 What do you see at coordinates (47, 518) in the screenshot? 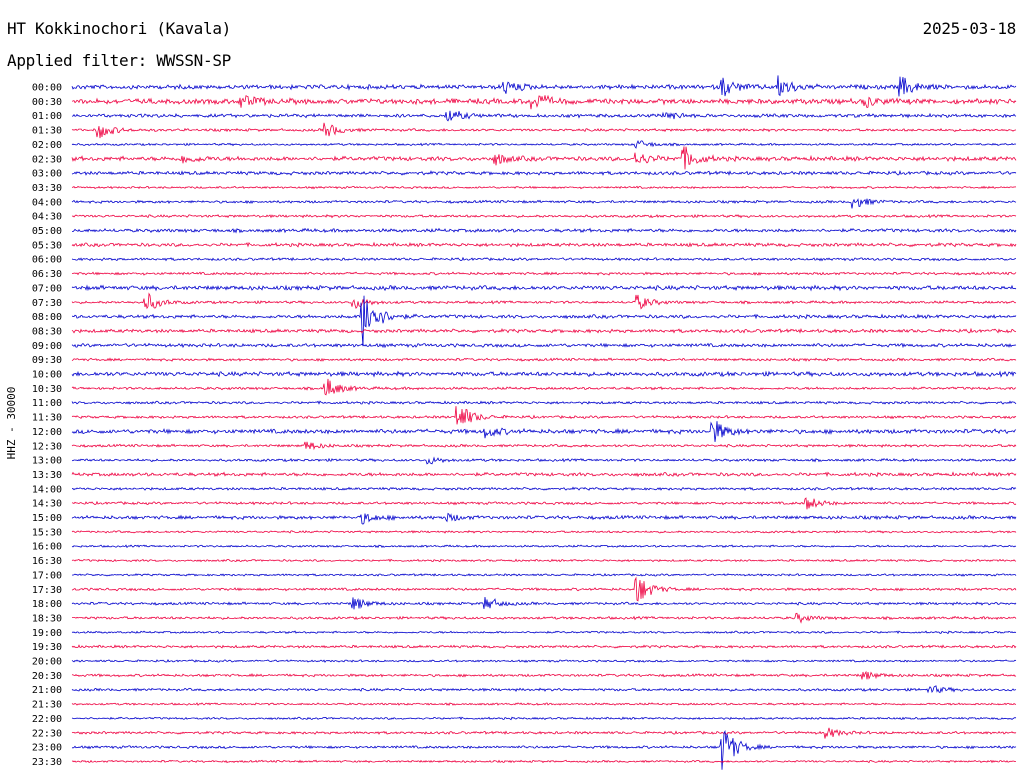
I see `row-label-1500: 15:00` at bounding box center [47, 518].